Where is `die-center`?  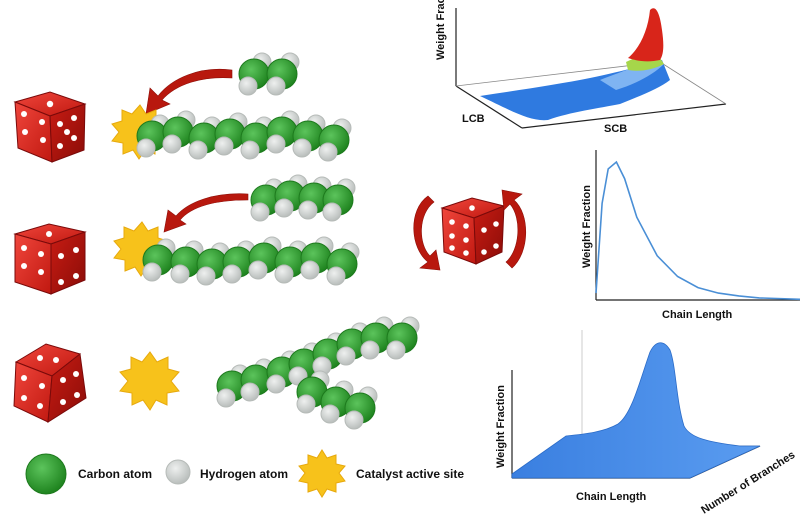
die-center is located at coordinates (473, 231).